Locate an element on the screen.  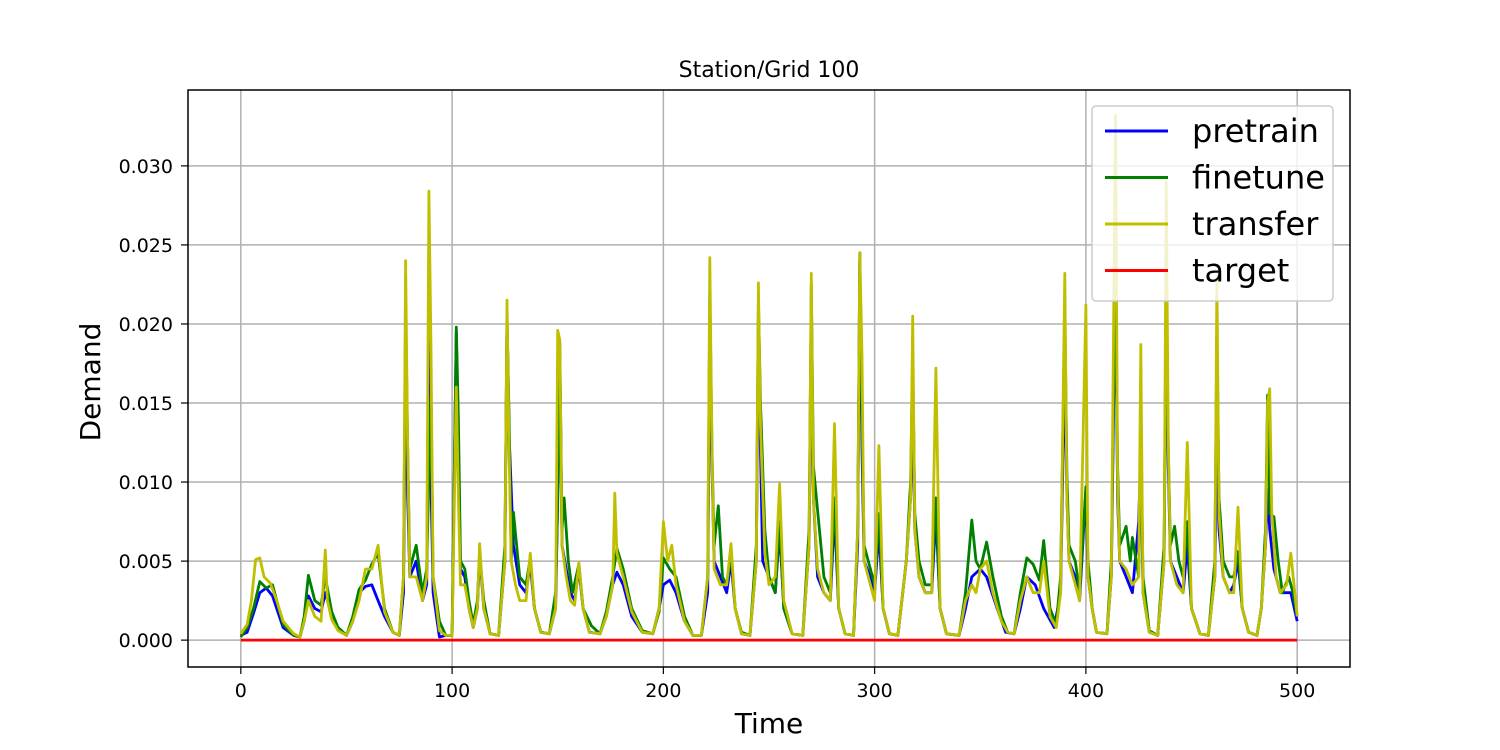
legend-box is located at coordinates (1212, 203).